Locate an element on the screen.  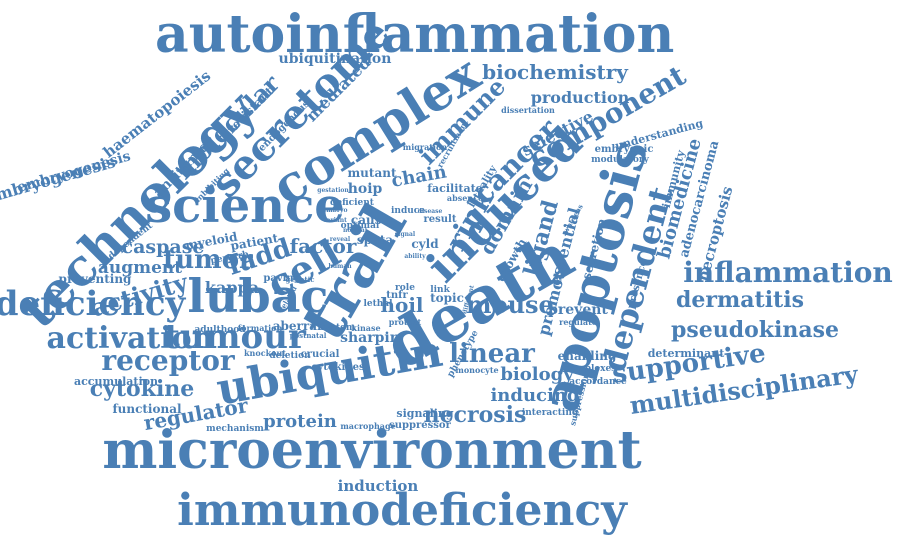
word-signal: signal is located at coordinates (405, 234).